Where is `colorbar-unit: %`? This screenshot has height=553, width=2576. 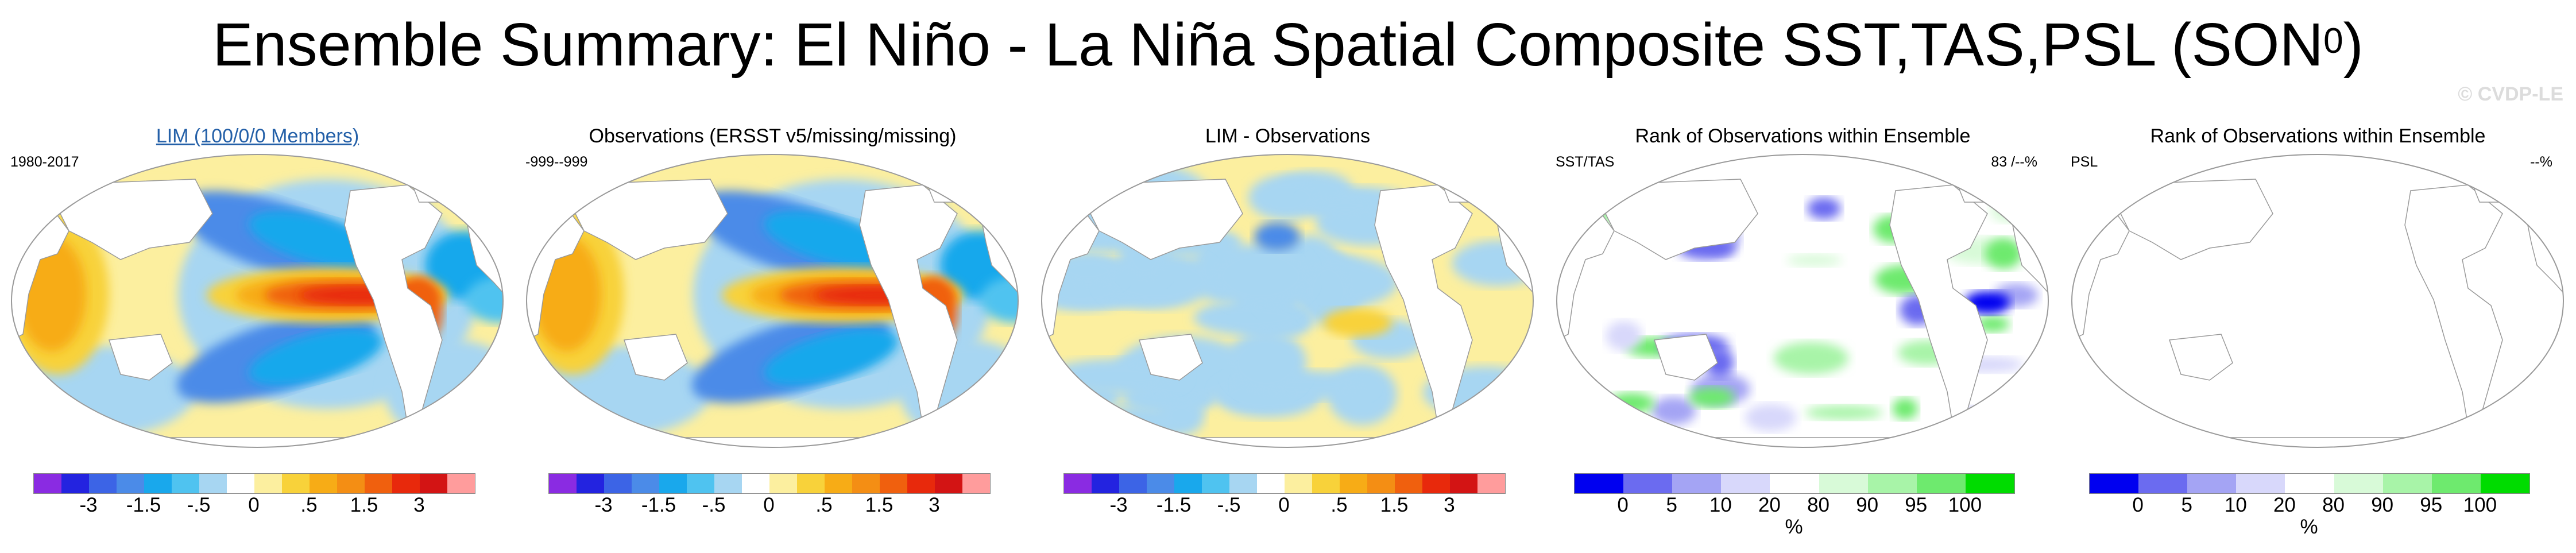
colorbar-unit: % is located at coordinates (1794, 527).